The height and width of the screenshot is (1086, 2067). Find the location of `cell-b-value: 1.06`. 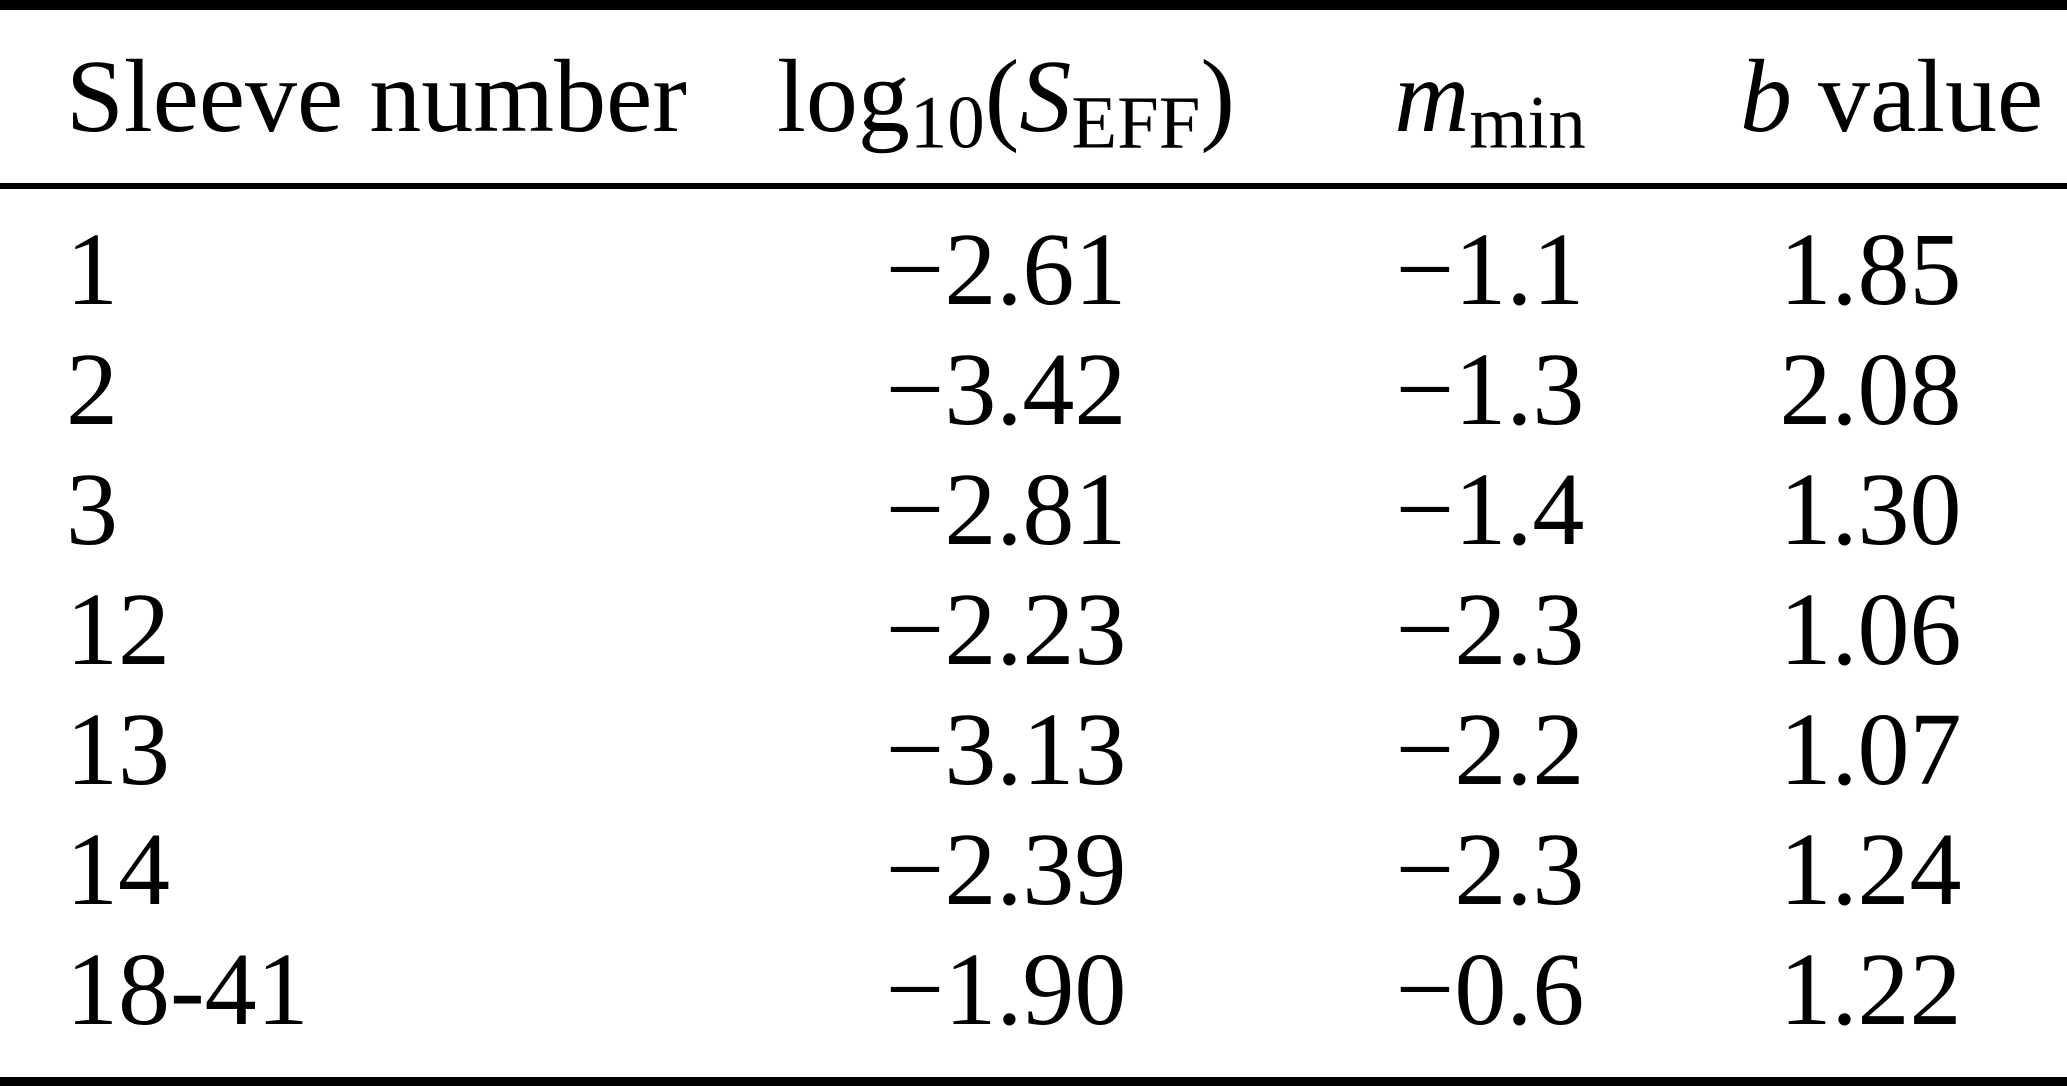

cell-b-value: 1.06 is located at coordinates (1870, 629).